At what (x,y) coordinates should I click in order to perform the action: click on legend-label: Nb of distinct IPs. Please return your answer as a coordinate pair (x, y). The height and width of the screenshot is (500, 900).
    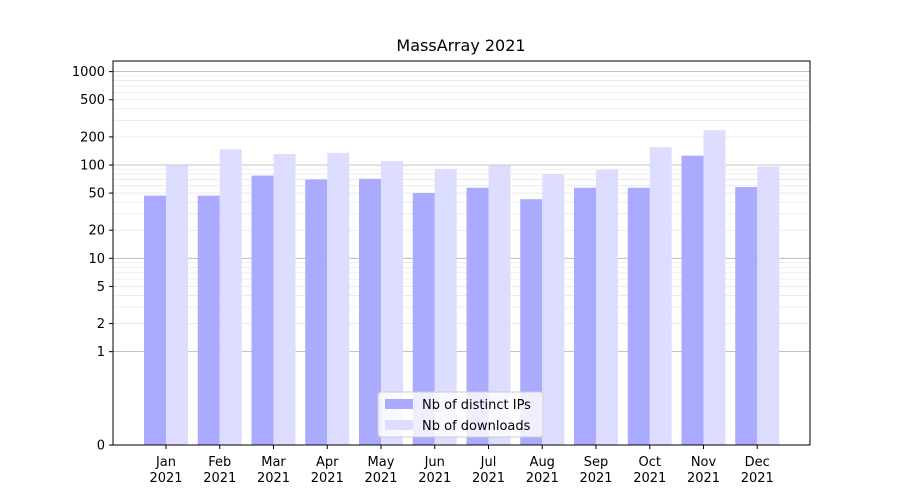
    Looking at the image, I should click on (476, 405).